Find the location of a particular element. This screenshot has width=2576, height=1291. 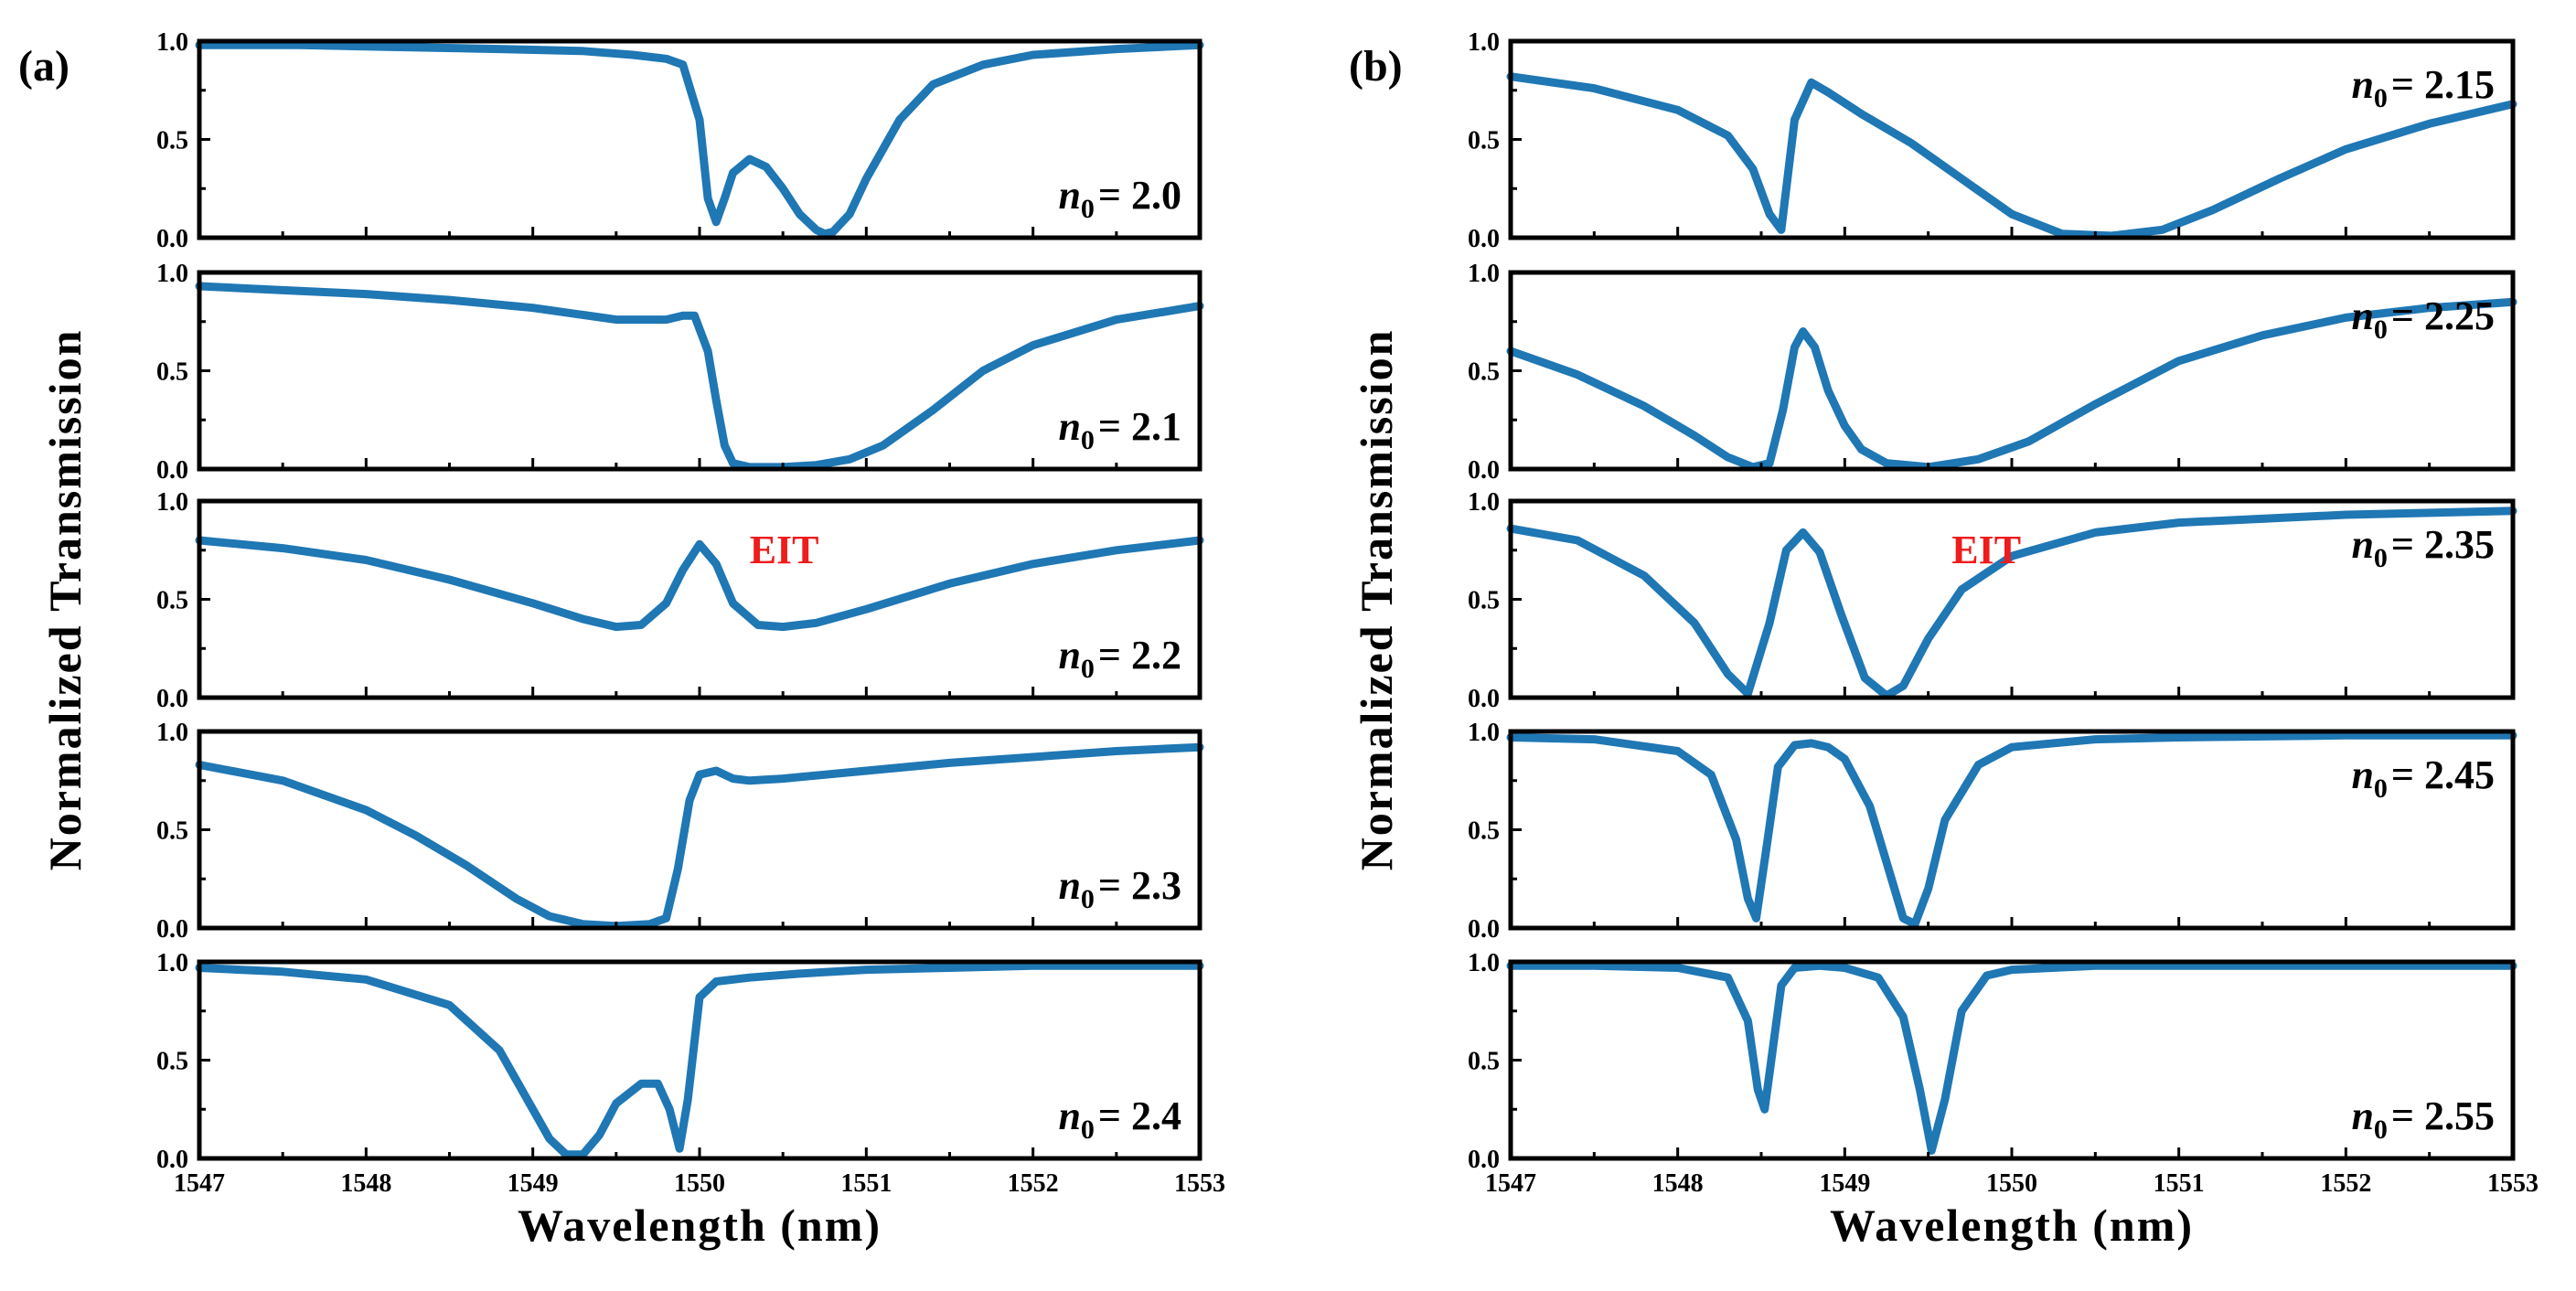

n0-value: = 2.2 is located at coordinates (1139, 655).